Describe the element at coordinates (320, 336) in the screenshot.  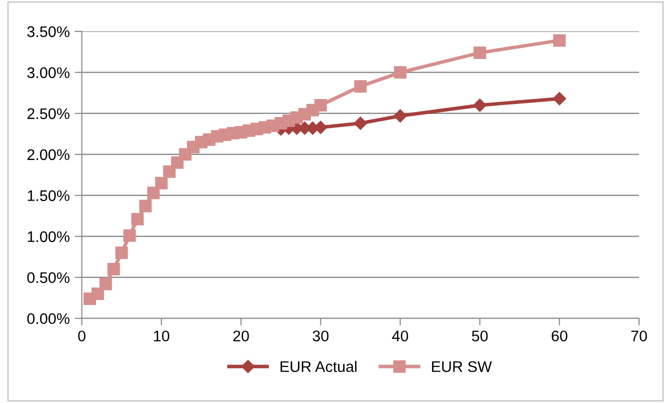
I see `x-tick-label: 30` at that location.